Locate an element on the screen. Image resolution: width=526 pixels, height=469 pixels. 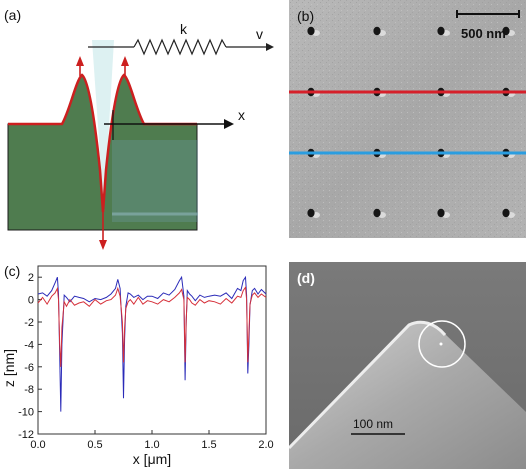
y-ticks: 2 0 -2 -4 -6 -8 -10 -12 is located at coordinates (30, 356).